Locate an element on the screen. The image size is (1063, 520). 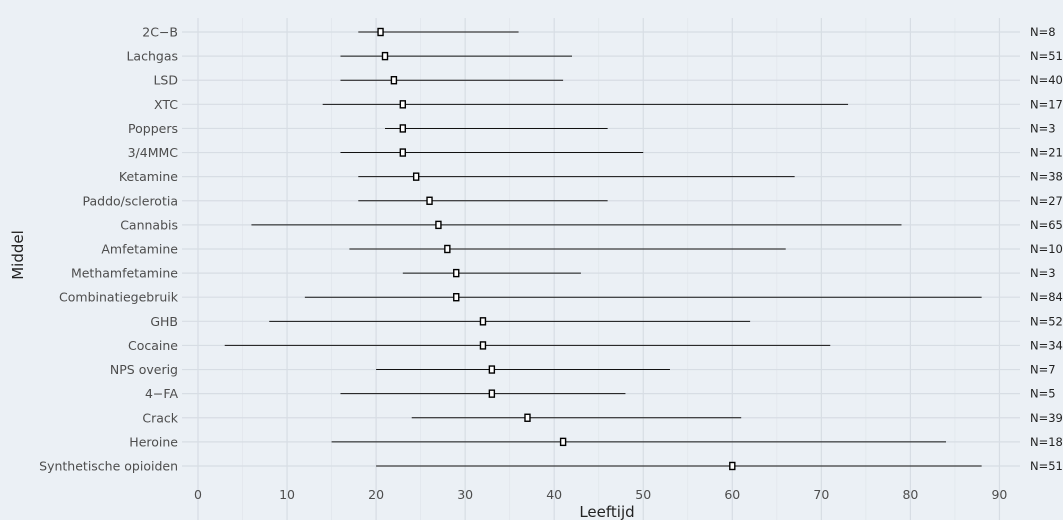
n-label-0: N=8 is located at coordinates (1043, 32).